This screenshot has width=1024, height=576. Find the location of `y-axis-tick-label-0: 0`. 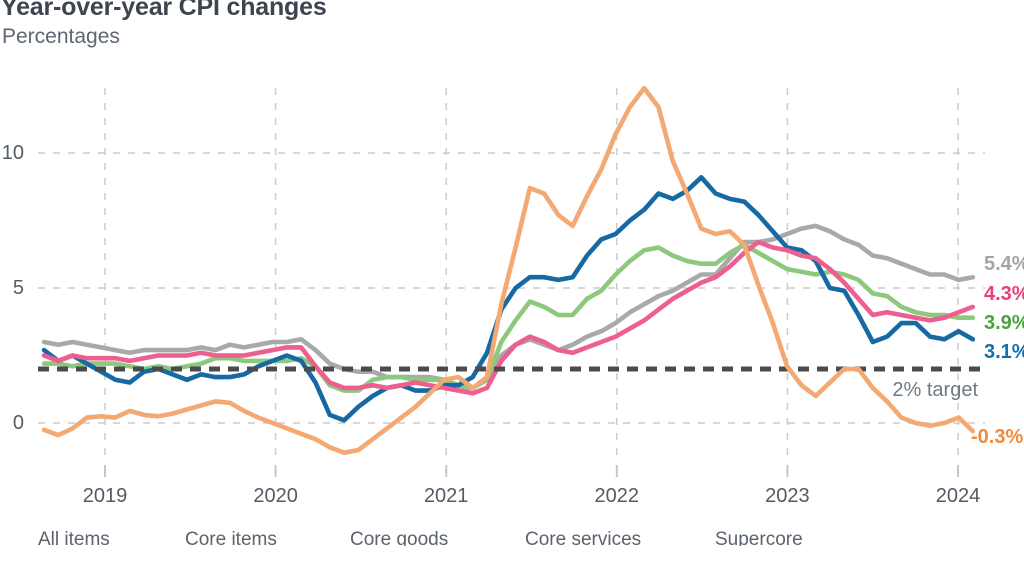

y-axis-tick-label-0: 0 is located at coordinates (18, 423).